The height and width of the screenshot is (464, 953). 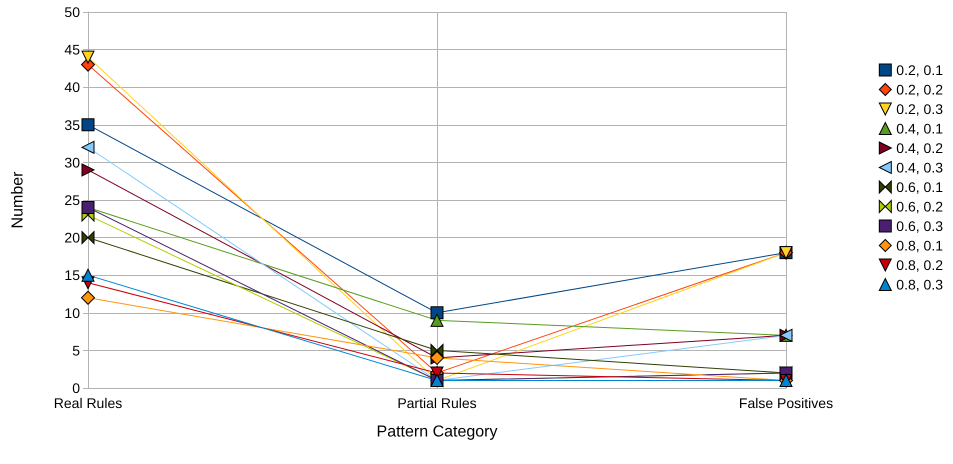 What do you see at coordinates (18, 199) in the screenshot?
I see `y-axis-title: Number` at bounding box center [18, 199].